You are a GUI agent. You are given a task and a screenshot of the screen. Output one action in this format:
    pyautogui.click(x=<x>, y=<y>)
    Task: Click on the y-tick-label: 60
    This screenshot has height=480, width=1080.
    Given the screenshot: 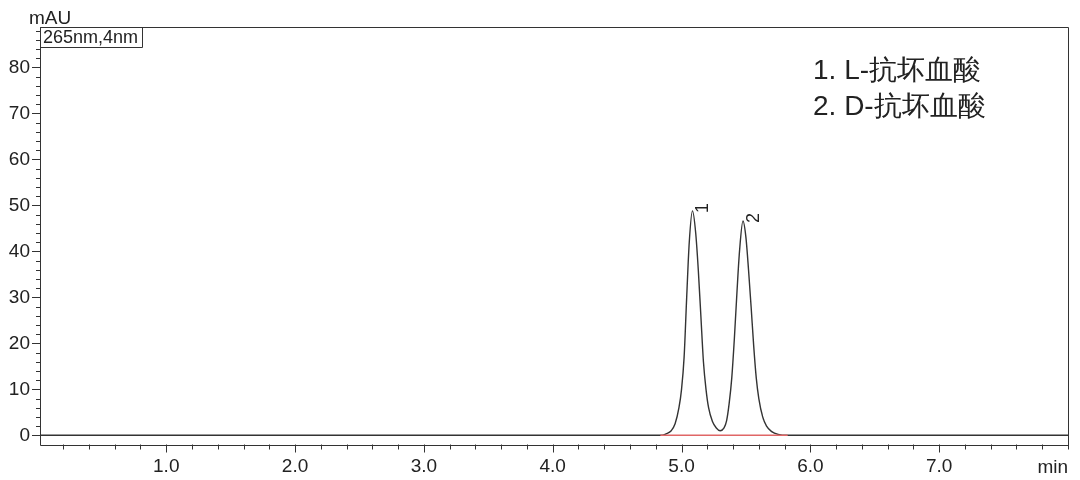 What is the action you would take?
    pyautogui.click(x=19, y=158)
    